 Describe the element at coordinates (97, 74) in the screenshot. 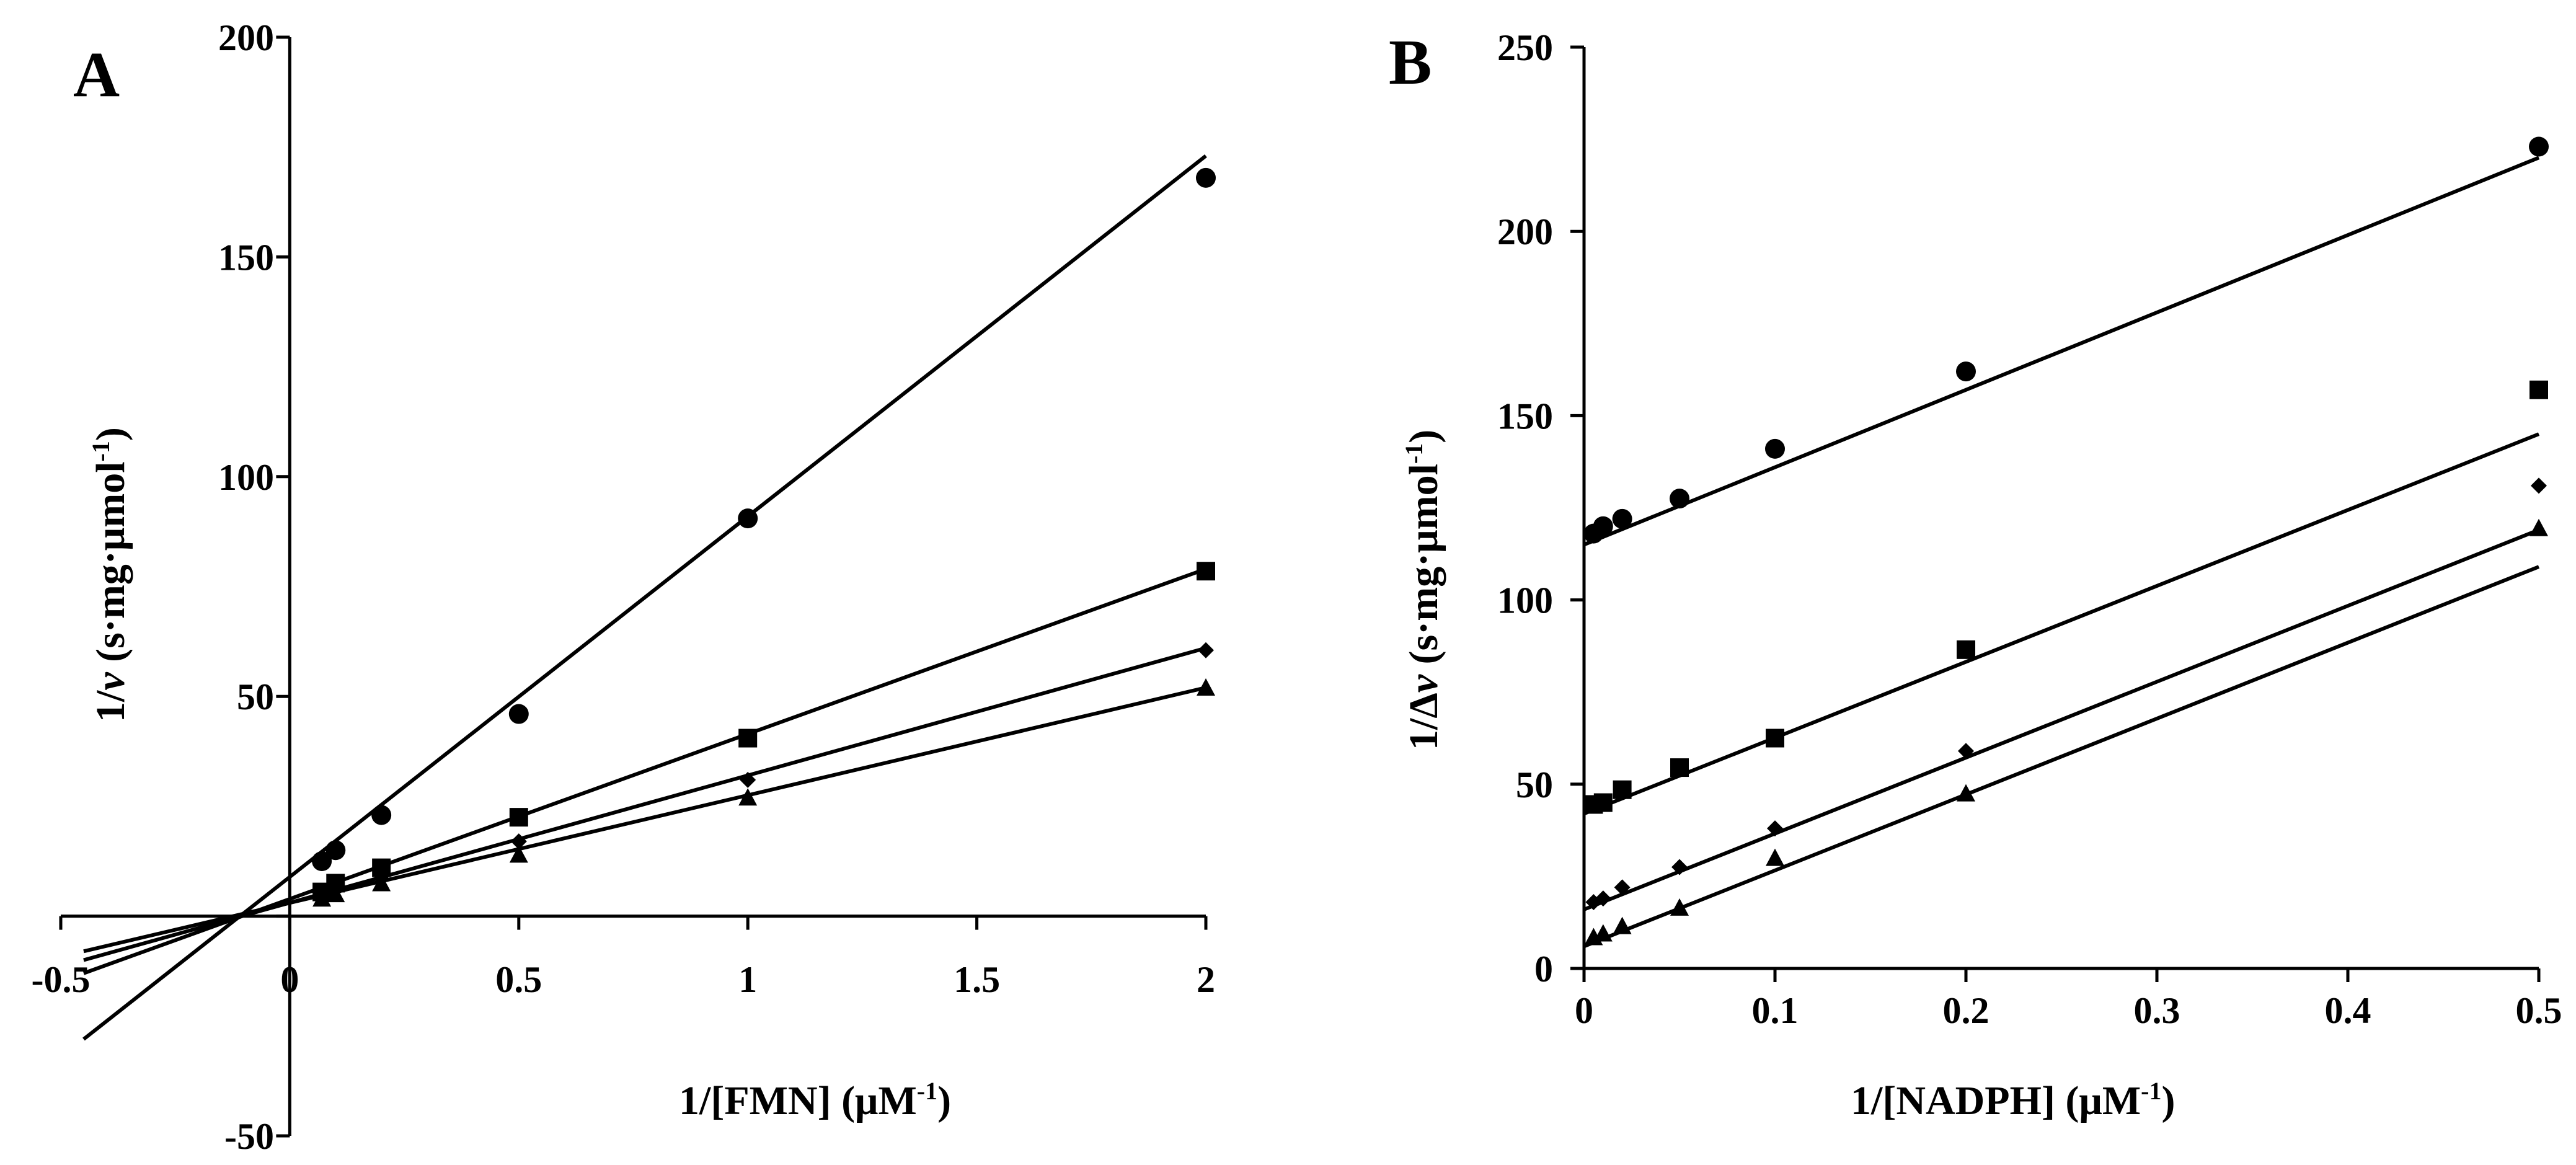

I see `panel-a-letter: A` at that location.